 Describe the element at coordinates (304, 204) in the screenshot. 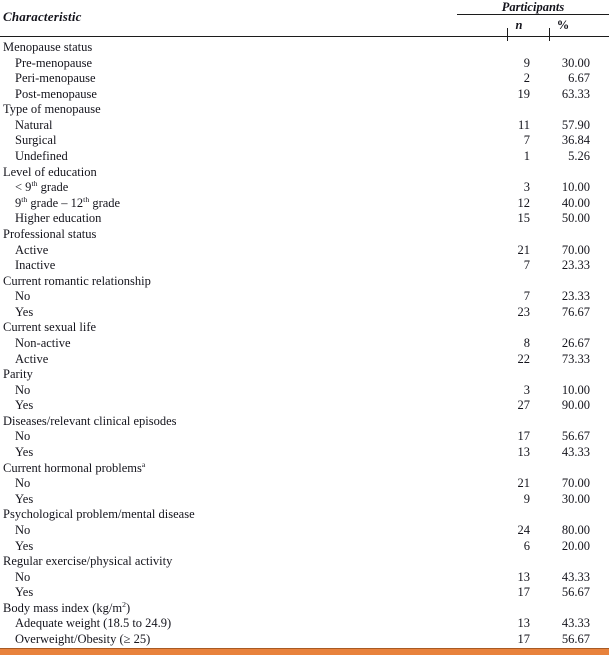

I see `table-row: 9th grade – 12th grade 12 40.00` at that location.